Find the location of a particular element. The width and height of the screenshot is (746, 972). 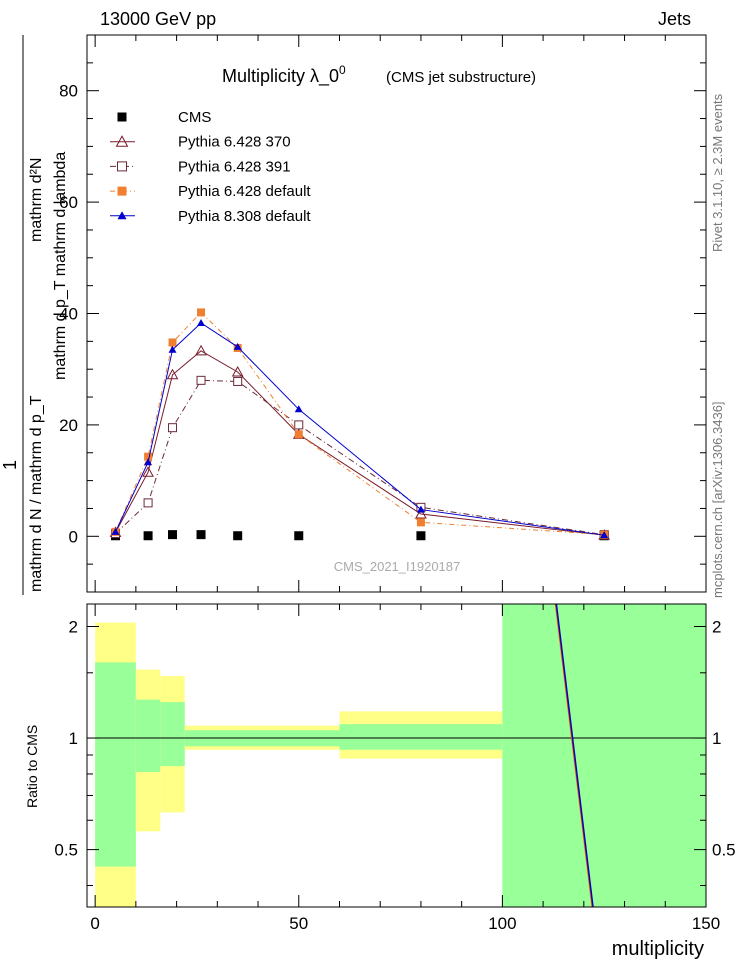

x-tick-label: 0 is located at coordinates (94, 923).